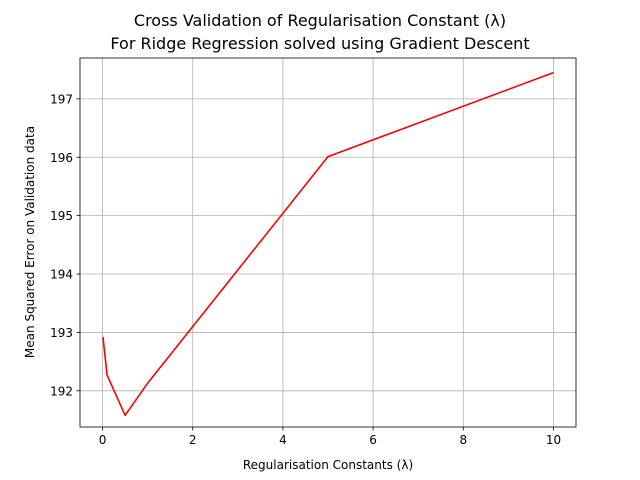 Image resolution: width=640 pixels, height=480 pixels. I want to click on x-tick-label: 8, so click(463, 440).